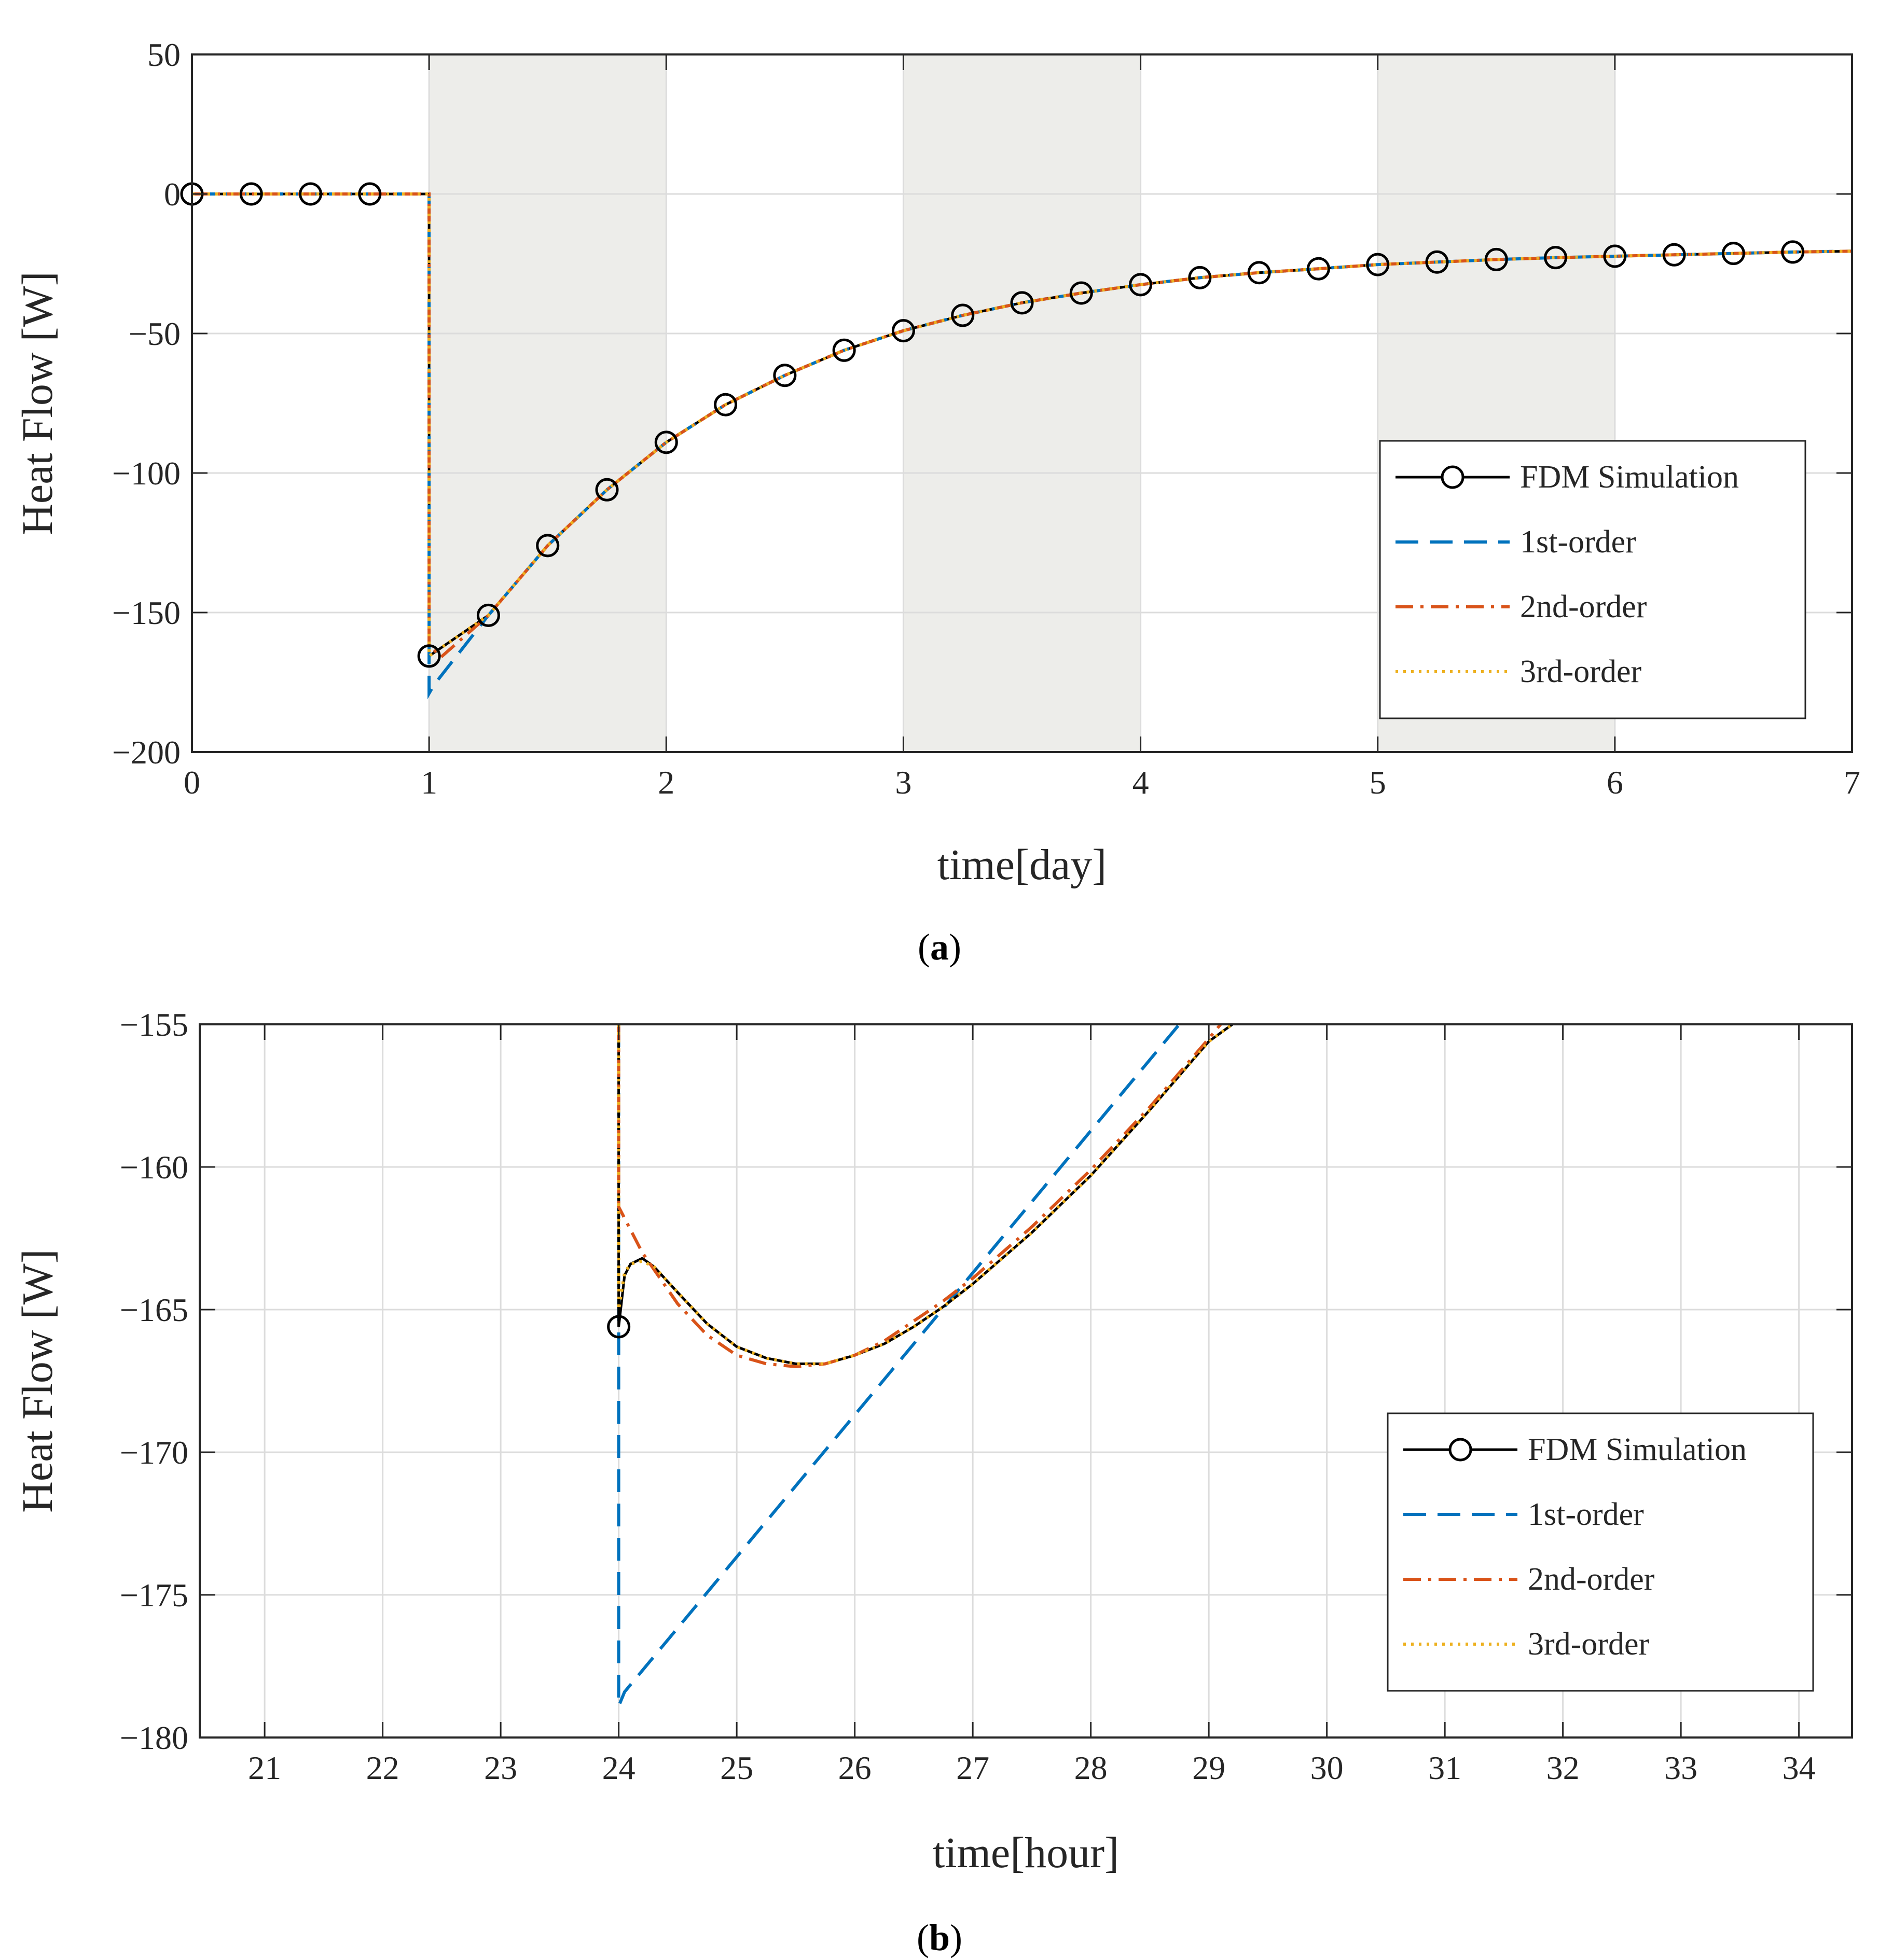 The image size is (1879, 1960). I want to click on x-tick-label: 3, so click(903, 782).